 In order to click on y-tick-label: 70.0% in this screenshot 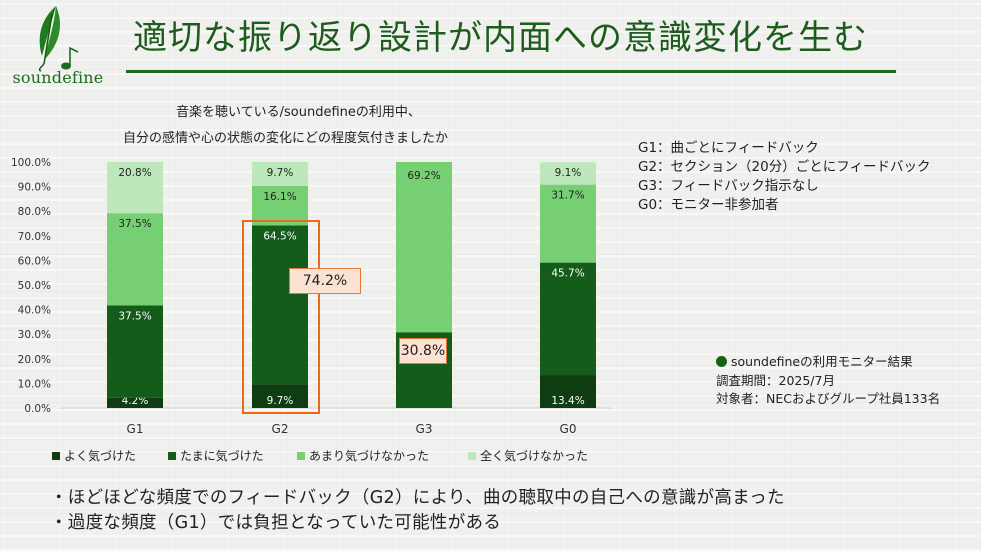, I will do `click(34, 237)`.